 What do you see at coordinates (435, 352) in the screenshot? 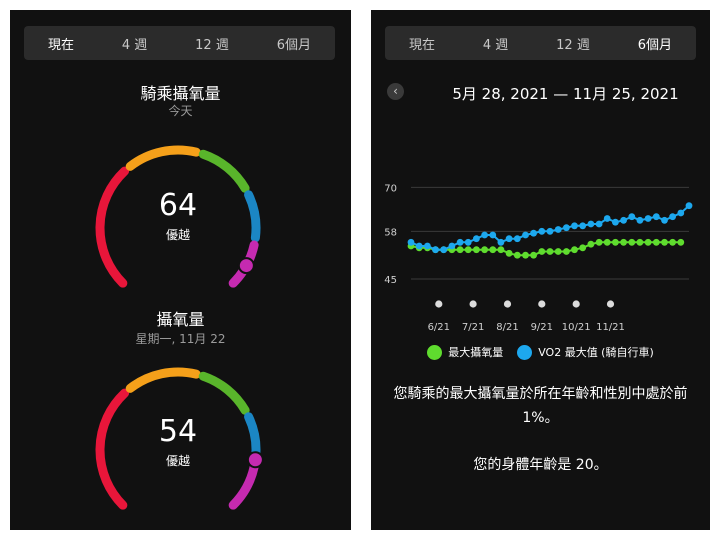
I see `legend-green-dot-icon` at bounding box center [435, 352].